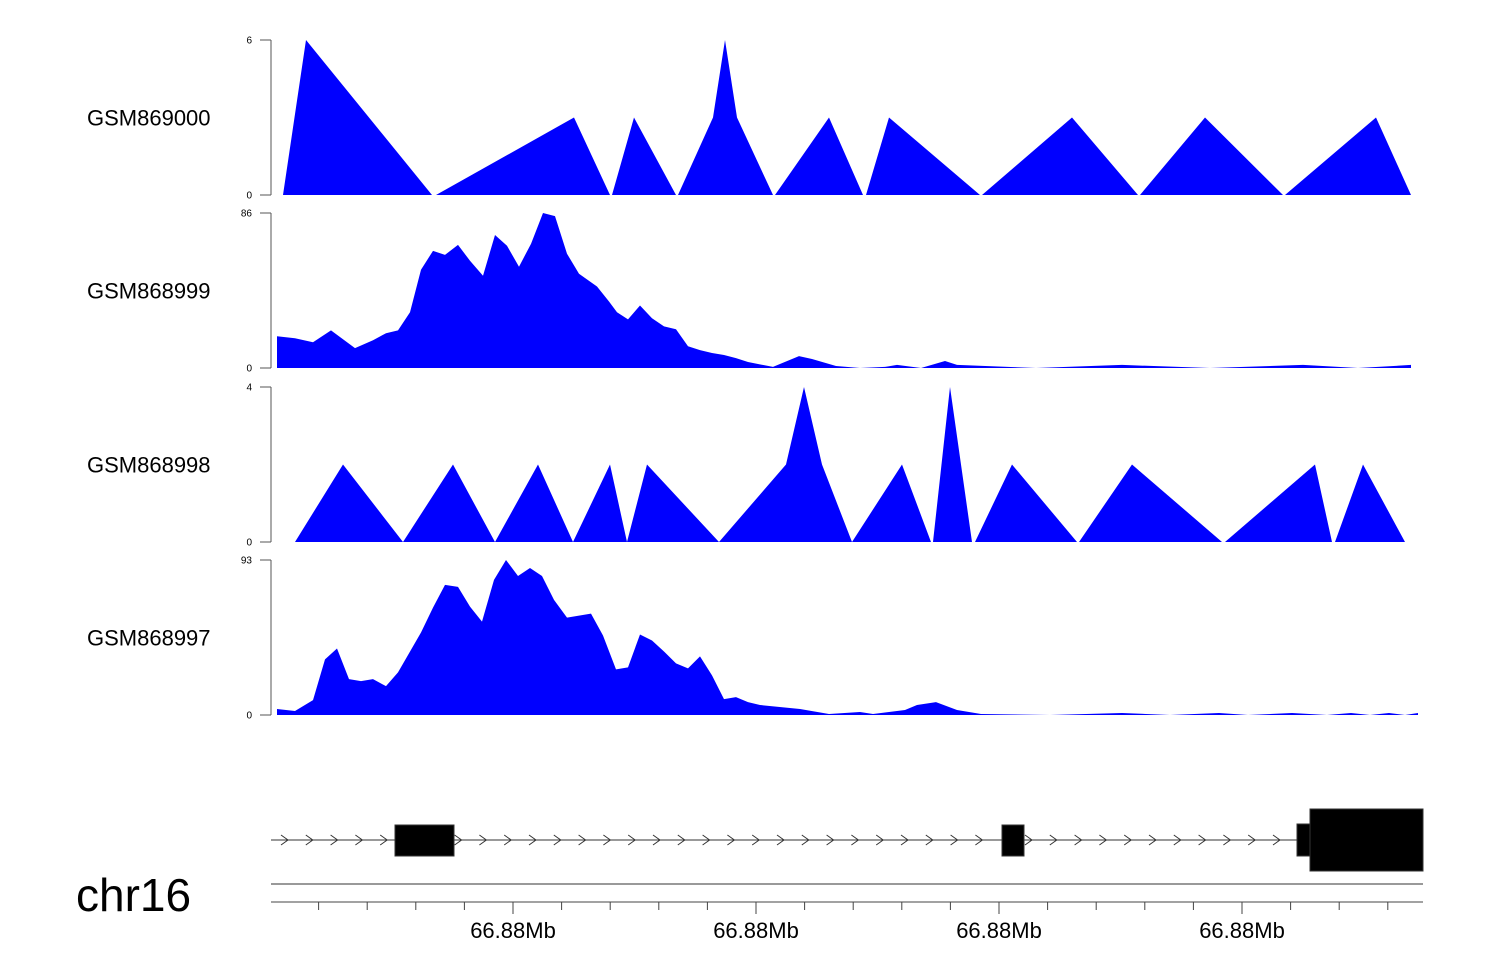  I want to click on genome-axis: 66.88Mb 66.88Mb 66.88Mb 66.88Mb, so click(847, 913).